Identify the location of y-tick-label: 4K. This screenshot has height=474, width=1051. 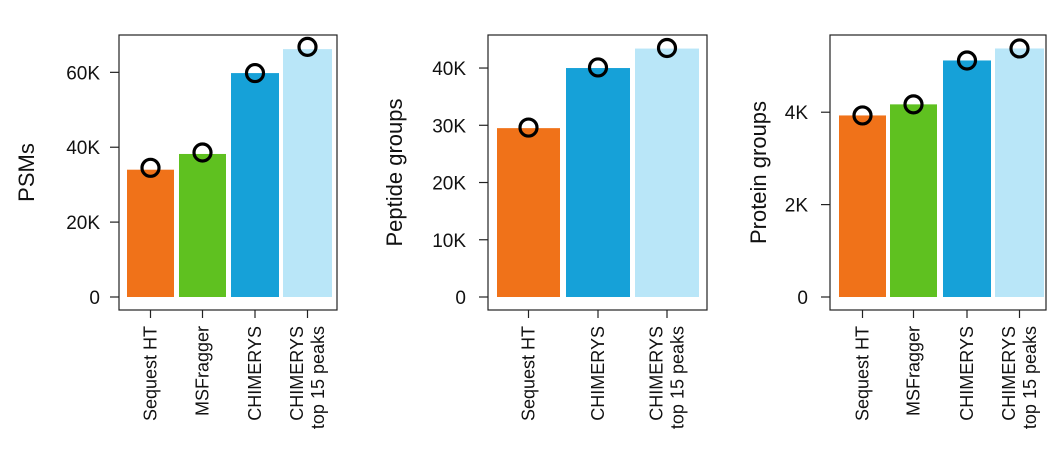
(797, 113).